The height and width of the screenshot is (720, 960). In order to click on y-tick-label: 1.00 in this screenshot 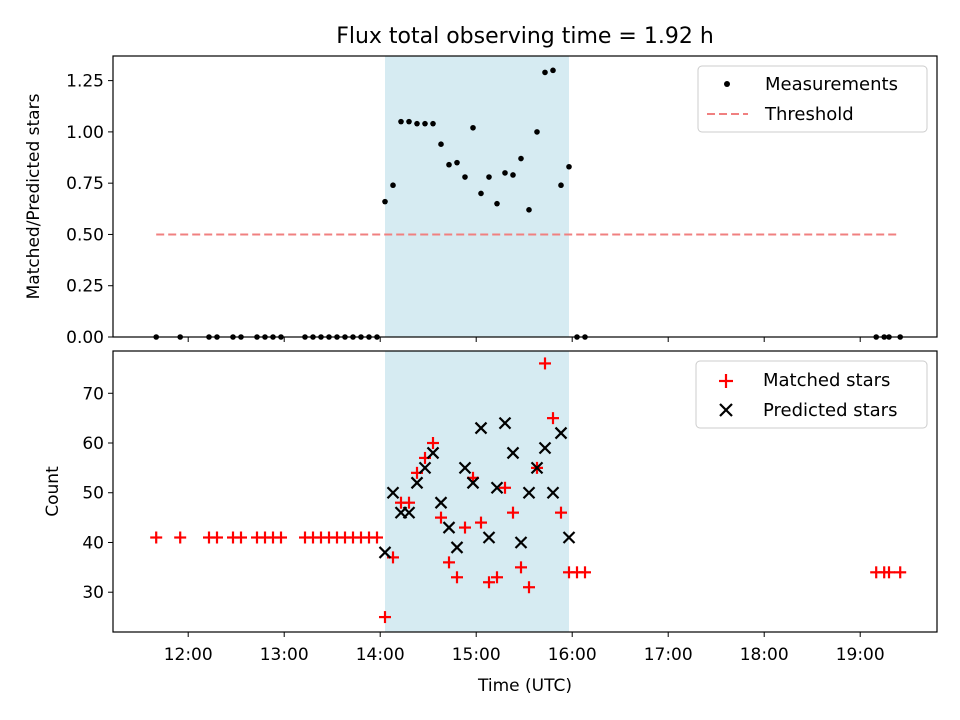, I will do `click(85, 133)`.